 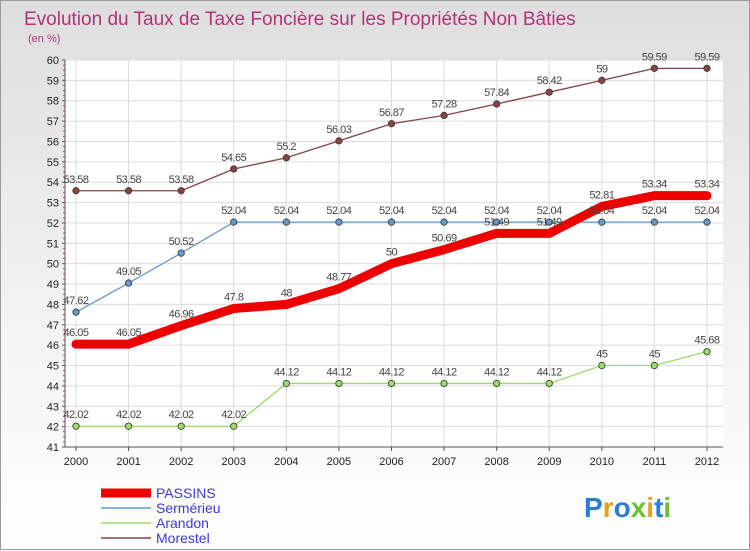 What do you see at coordinates (338, 130) in the screenshot?
I see `data-label-morestel: 56.03` at bounding box center [338, 130].